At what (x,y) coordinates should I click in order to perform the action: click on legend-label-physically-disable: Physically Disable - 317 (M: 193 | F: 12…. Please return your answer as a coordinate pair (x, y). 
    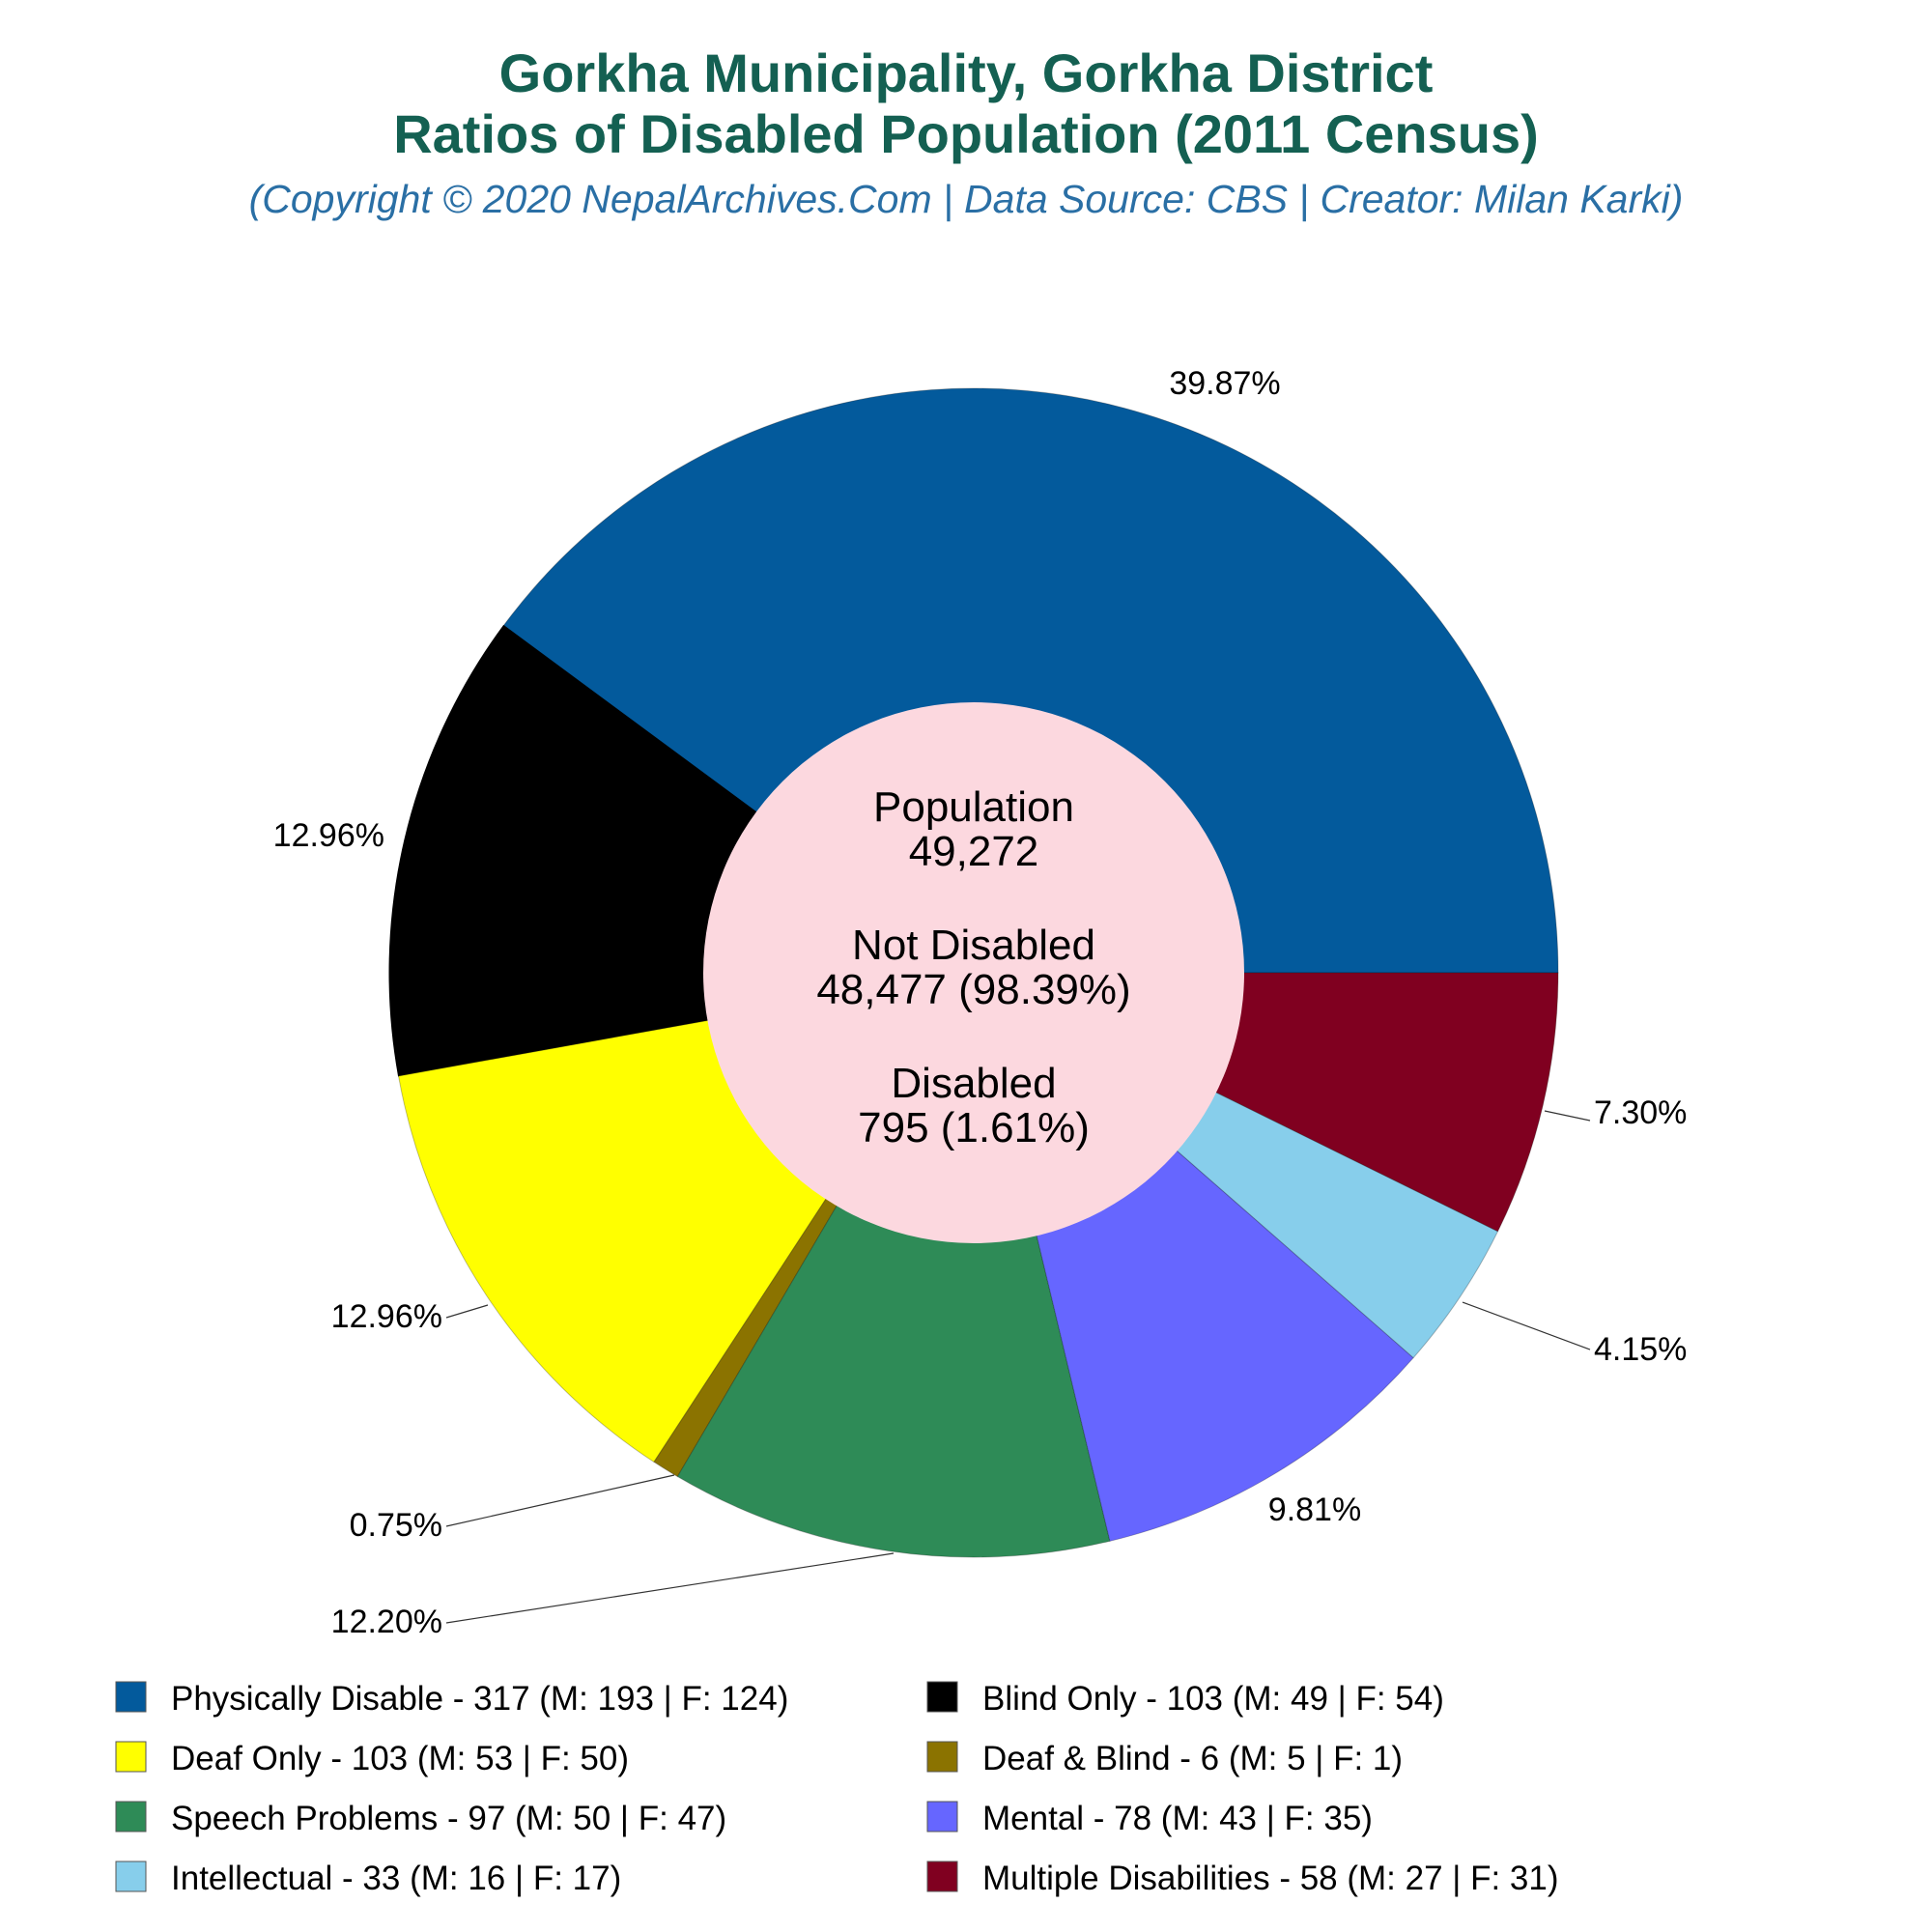
    Looking at the image, I should click on (479, 1699).